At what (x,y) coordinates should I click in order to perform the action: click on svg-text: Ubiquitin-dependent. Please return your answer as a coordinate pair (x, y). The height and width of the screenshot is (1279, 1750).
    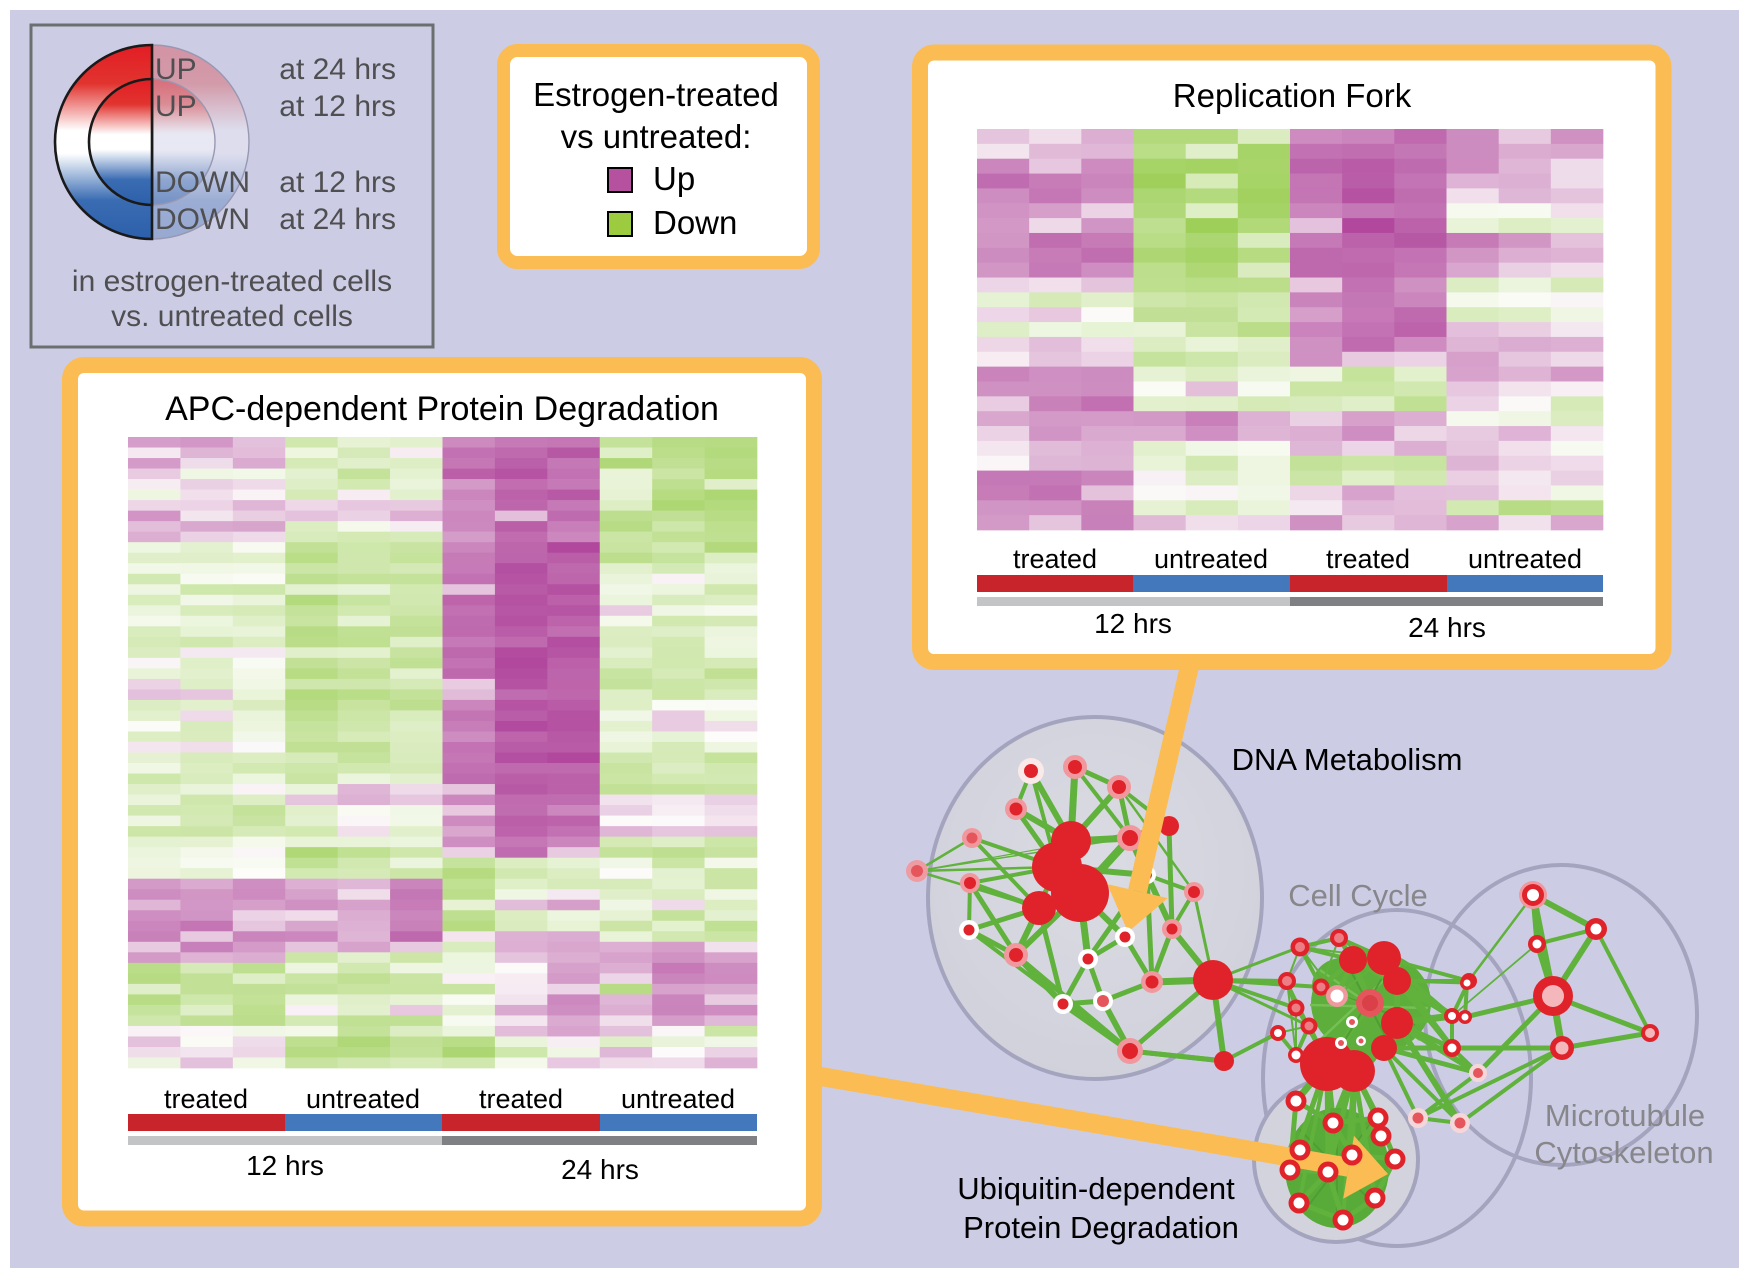
    Looking at the image, I should click on (1096, 1188).